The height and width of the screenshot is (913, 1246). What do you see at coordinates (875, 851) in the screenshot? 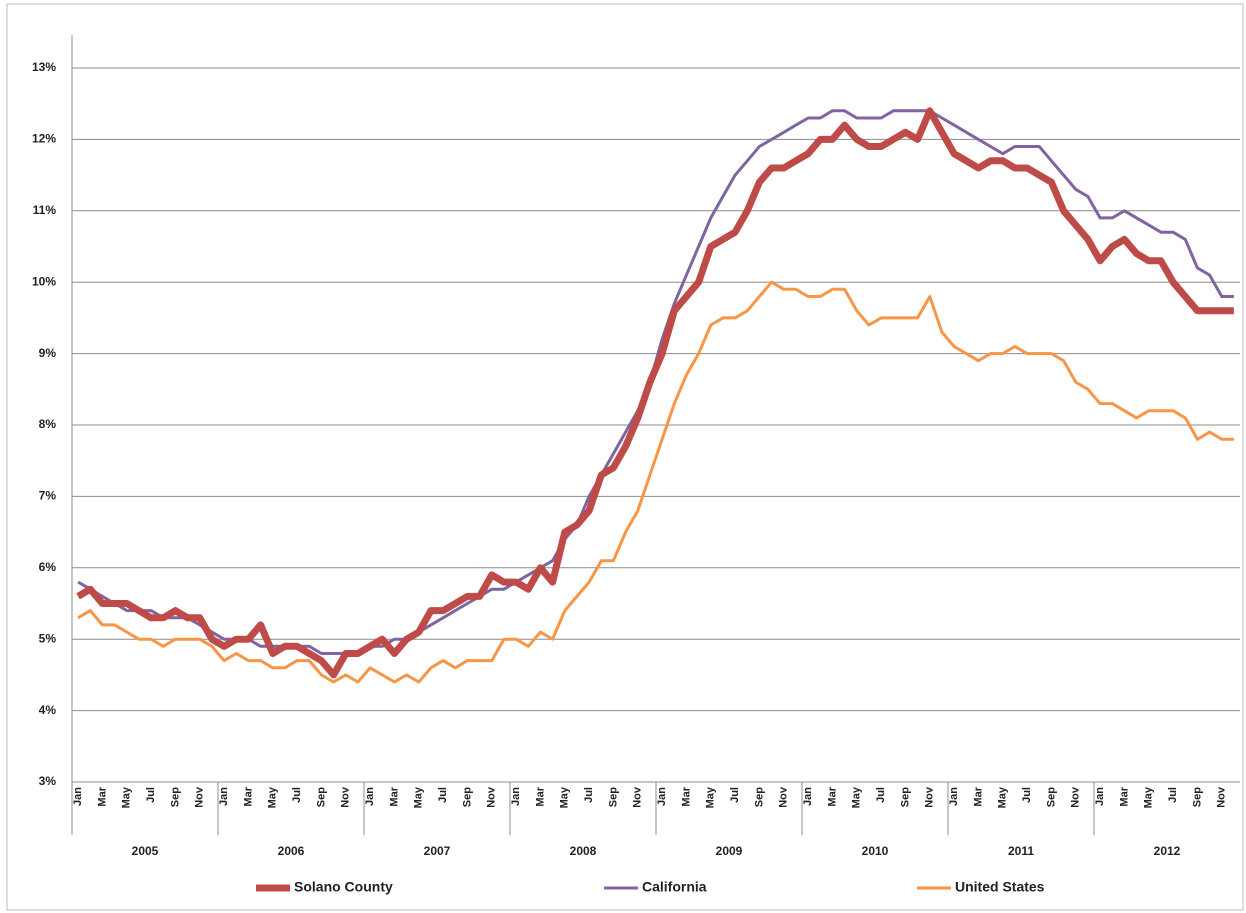
I see `year-label: 2010` at bounding box center [875, 851].